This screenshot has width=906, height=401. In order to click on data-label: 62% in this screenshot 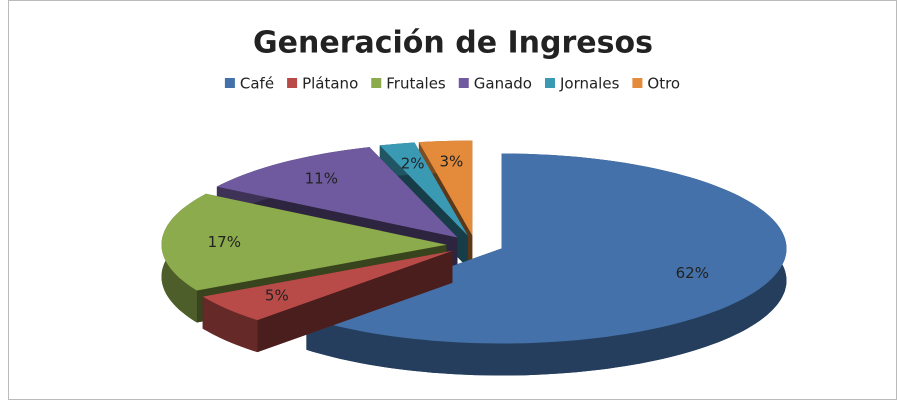, I will do `click(692, 273)`.